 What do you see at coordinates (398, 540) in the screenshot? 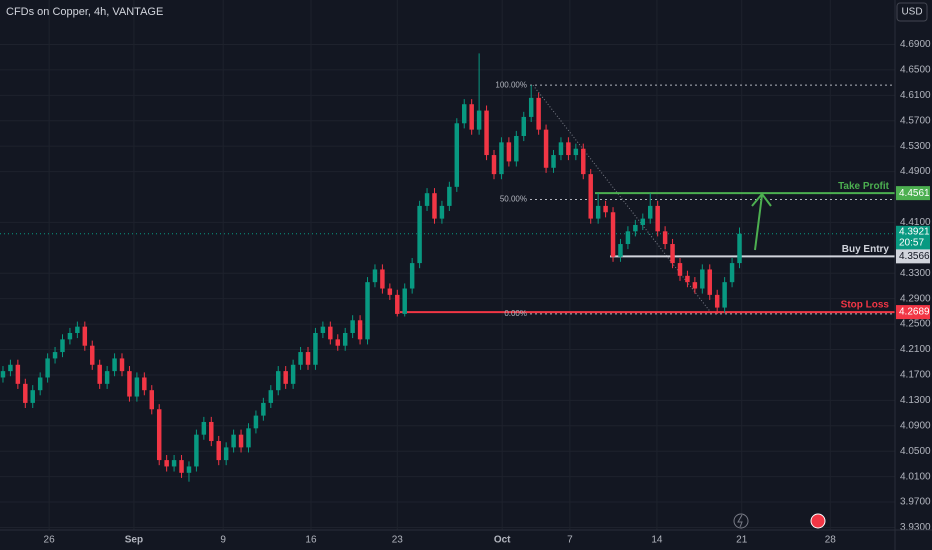
I see `x-tick-label: 23` at bounding box center [398, 540].